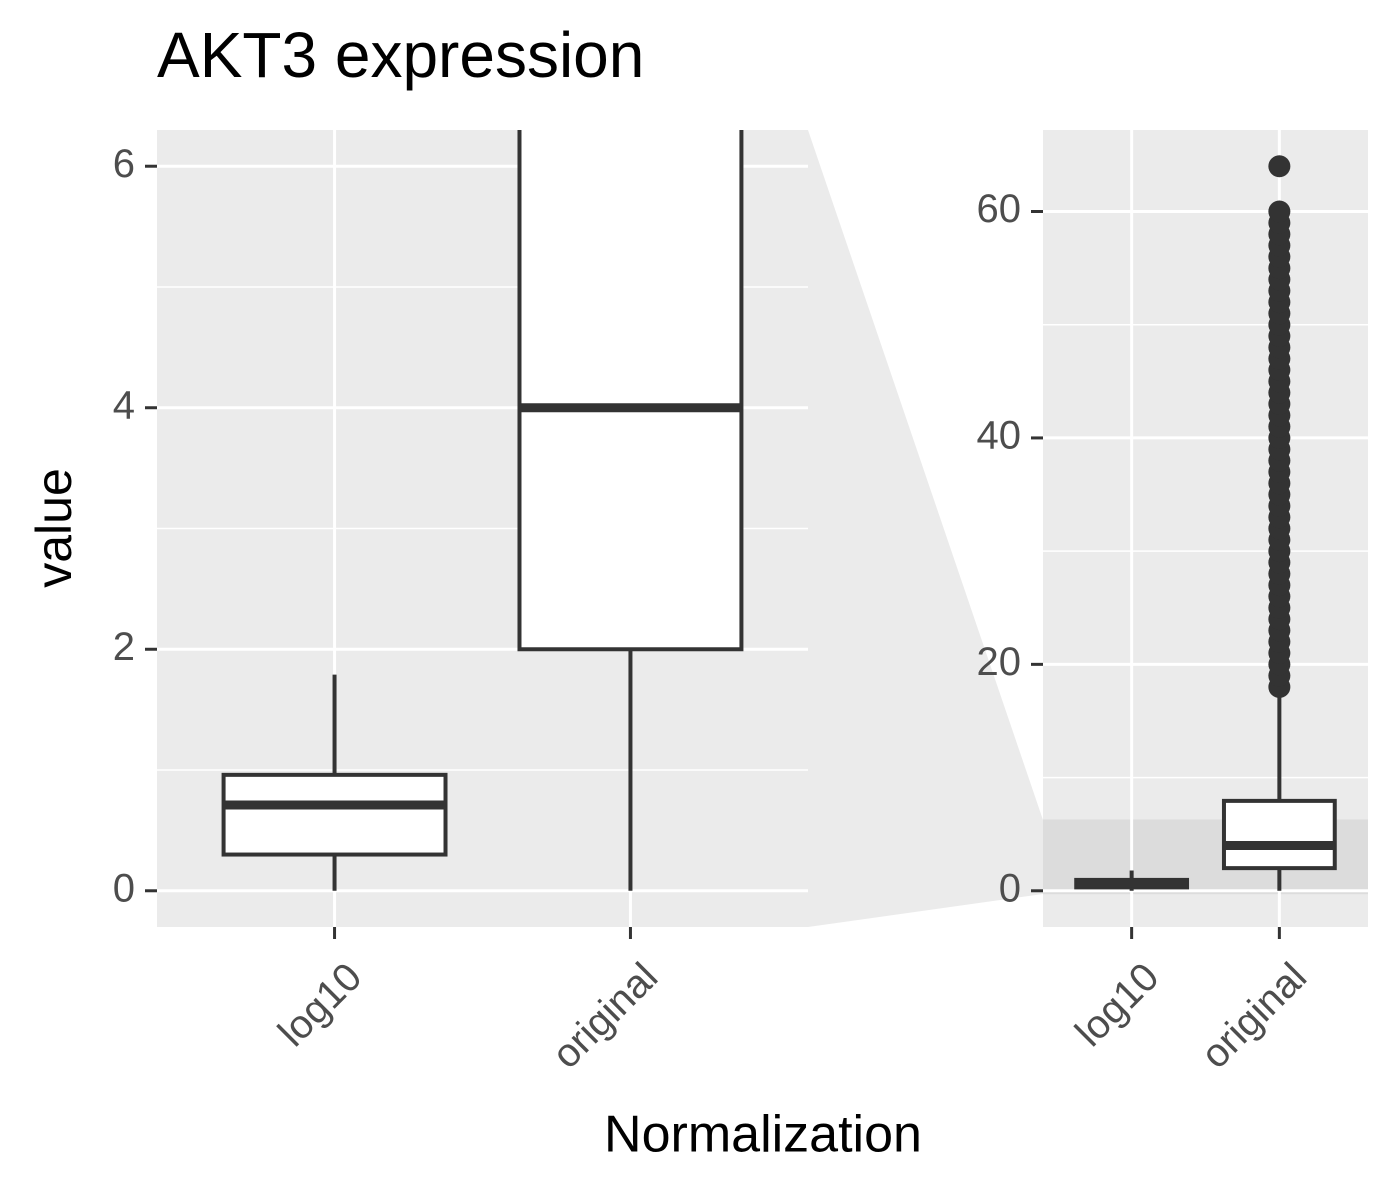  Describe the element at coordinates (124, 647) in the screenshot. I see `y-tick-label: 2` at that location.